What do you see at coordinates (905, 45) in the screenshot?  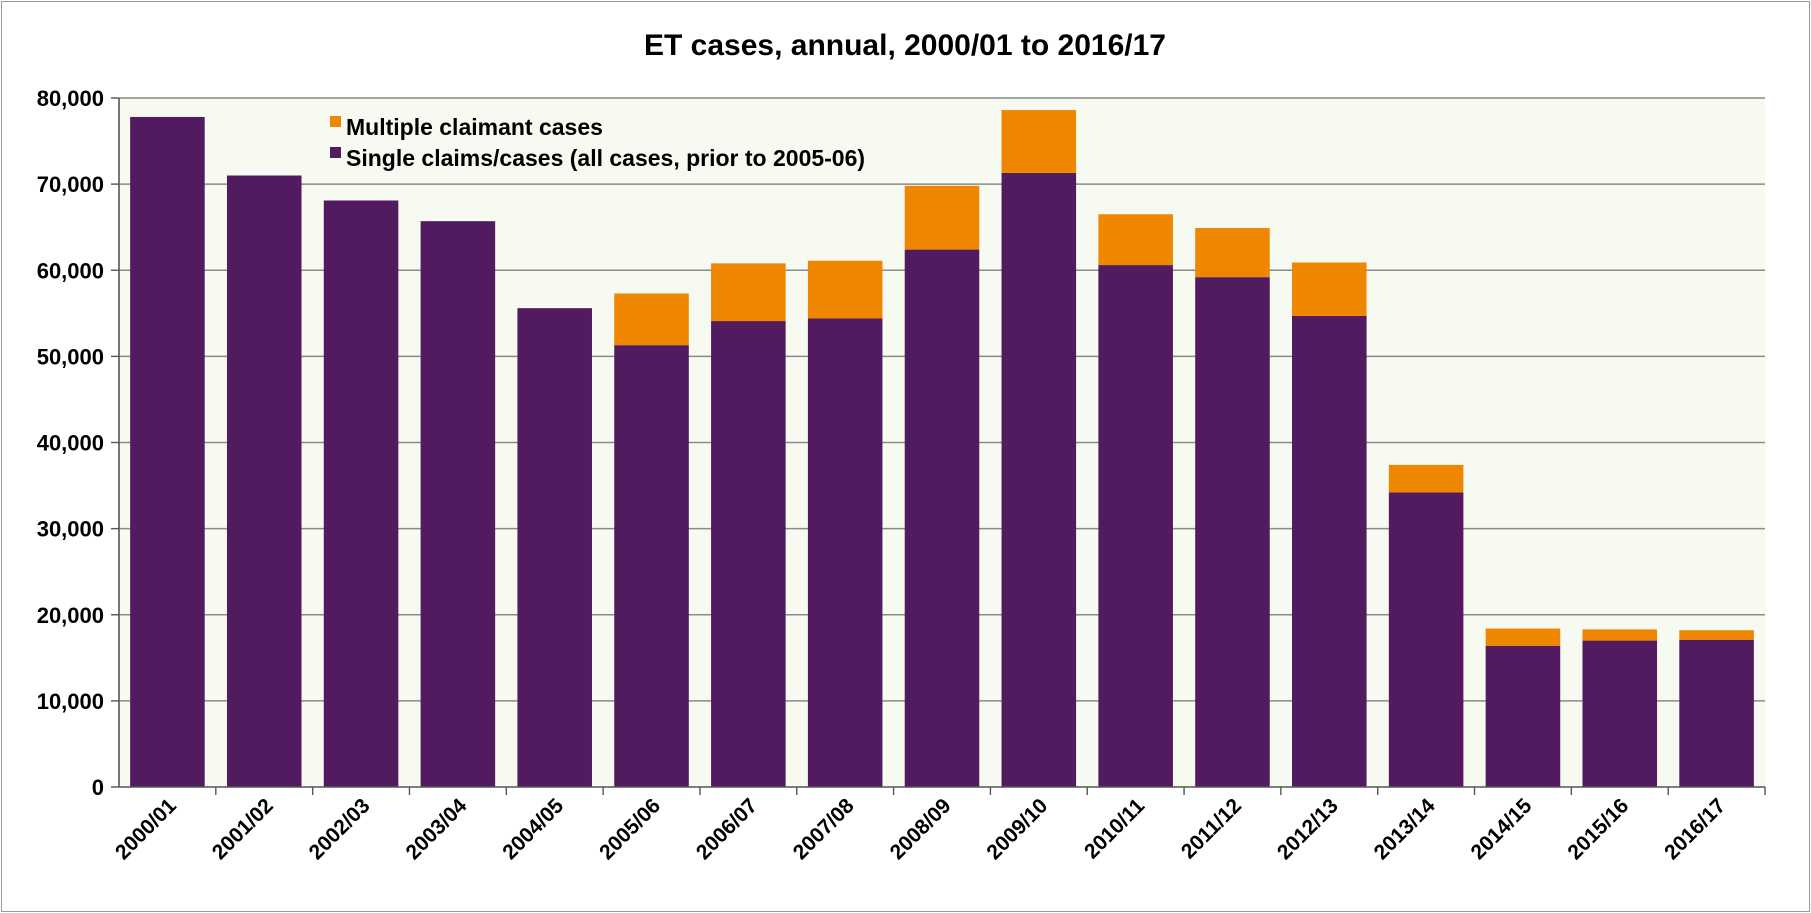 I see `chart-title: ET cases, annual, 2000/01 to 2016/17` at bounding box center [905, 45].